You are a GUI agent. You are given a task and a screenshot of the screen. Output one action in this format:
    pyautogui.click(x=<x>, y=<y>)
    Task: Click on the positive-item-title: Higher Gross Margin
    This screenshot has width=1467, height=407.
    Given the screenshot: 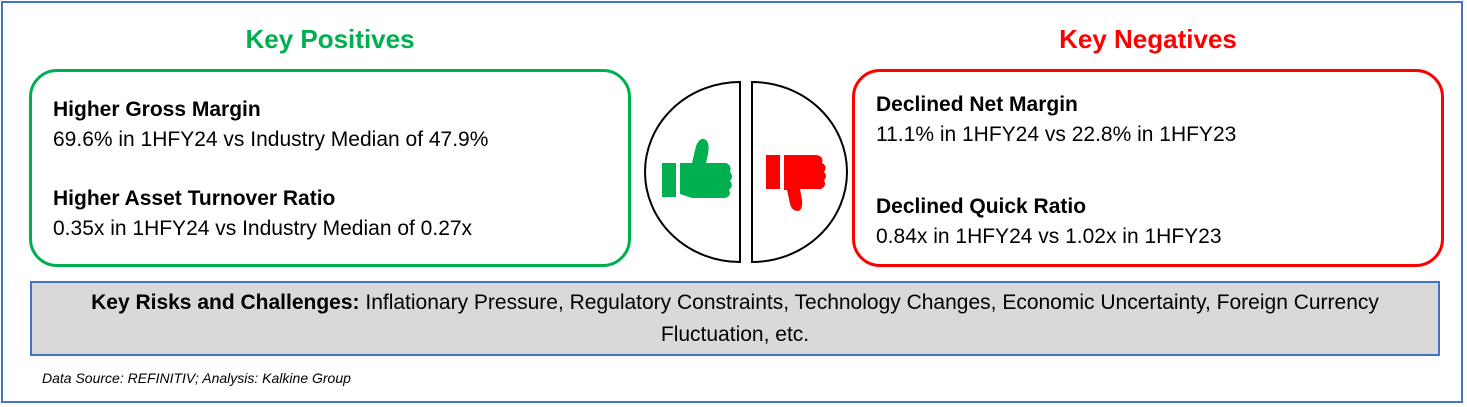 What is the action you would take?
    pyautogui.click(x=157, y=109)
    